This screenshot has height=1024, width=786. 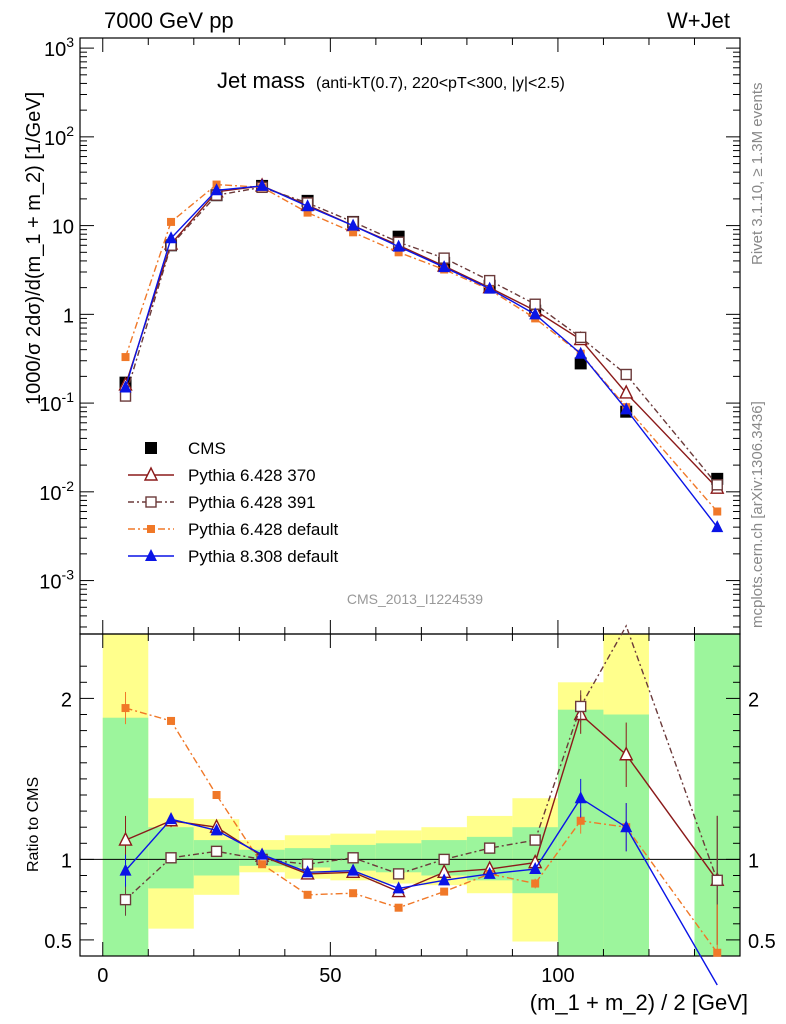 What do you see at coordinates (252, 502) in the screenshot?
I see `legend-label-2: Pythia 6.428 391` at bounding box center [252, 502].